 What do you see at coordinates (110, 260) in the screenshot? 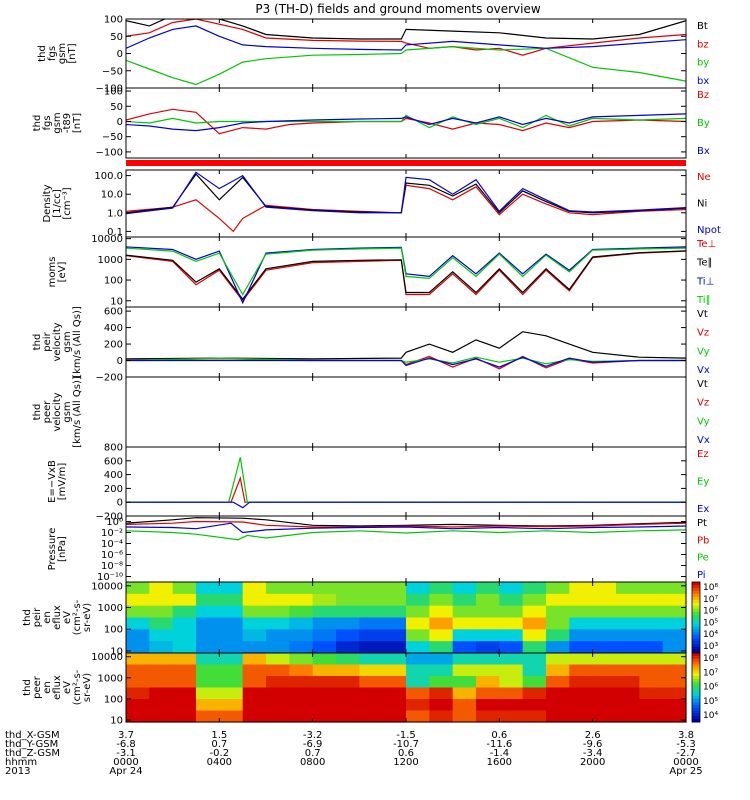
I see `y-tick-label: 1000` at bounding box center [110, 260].